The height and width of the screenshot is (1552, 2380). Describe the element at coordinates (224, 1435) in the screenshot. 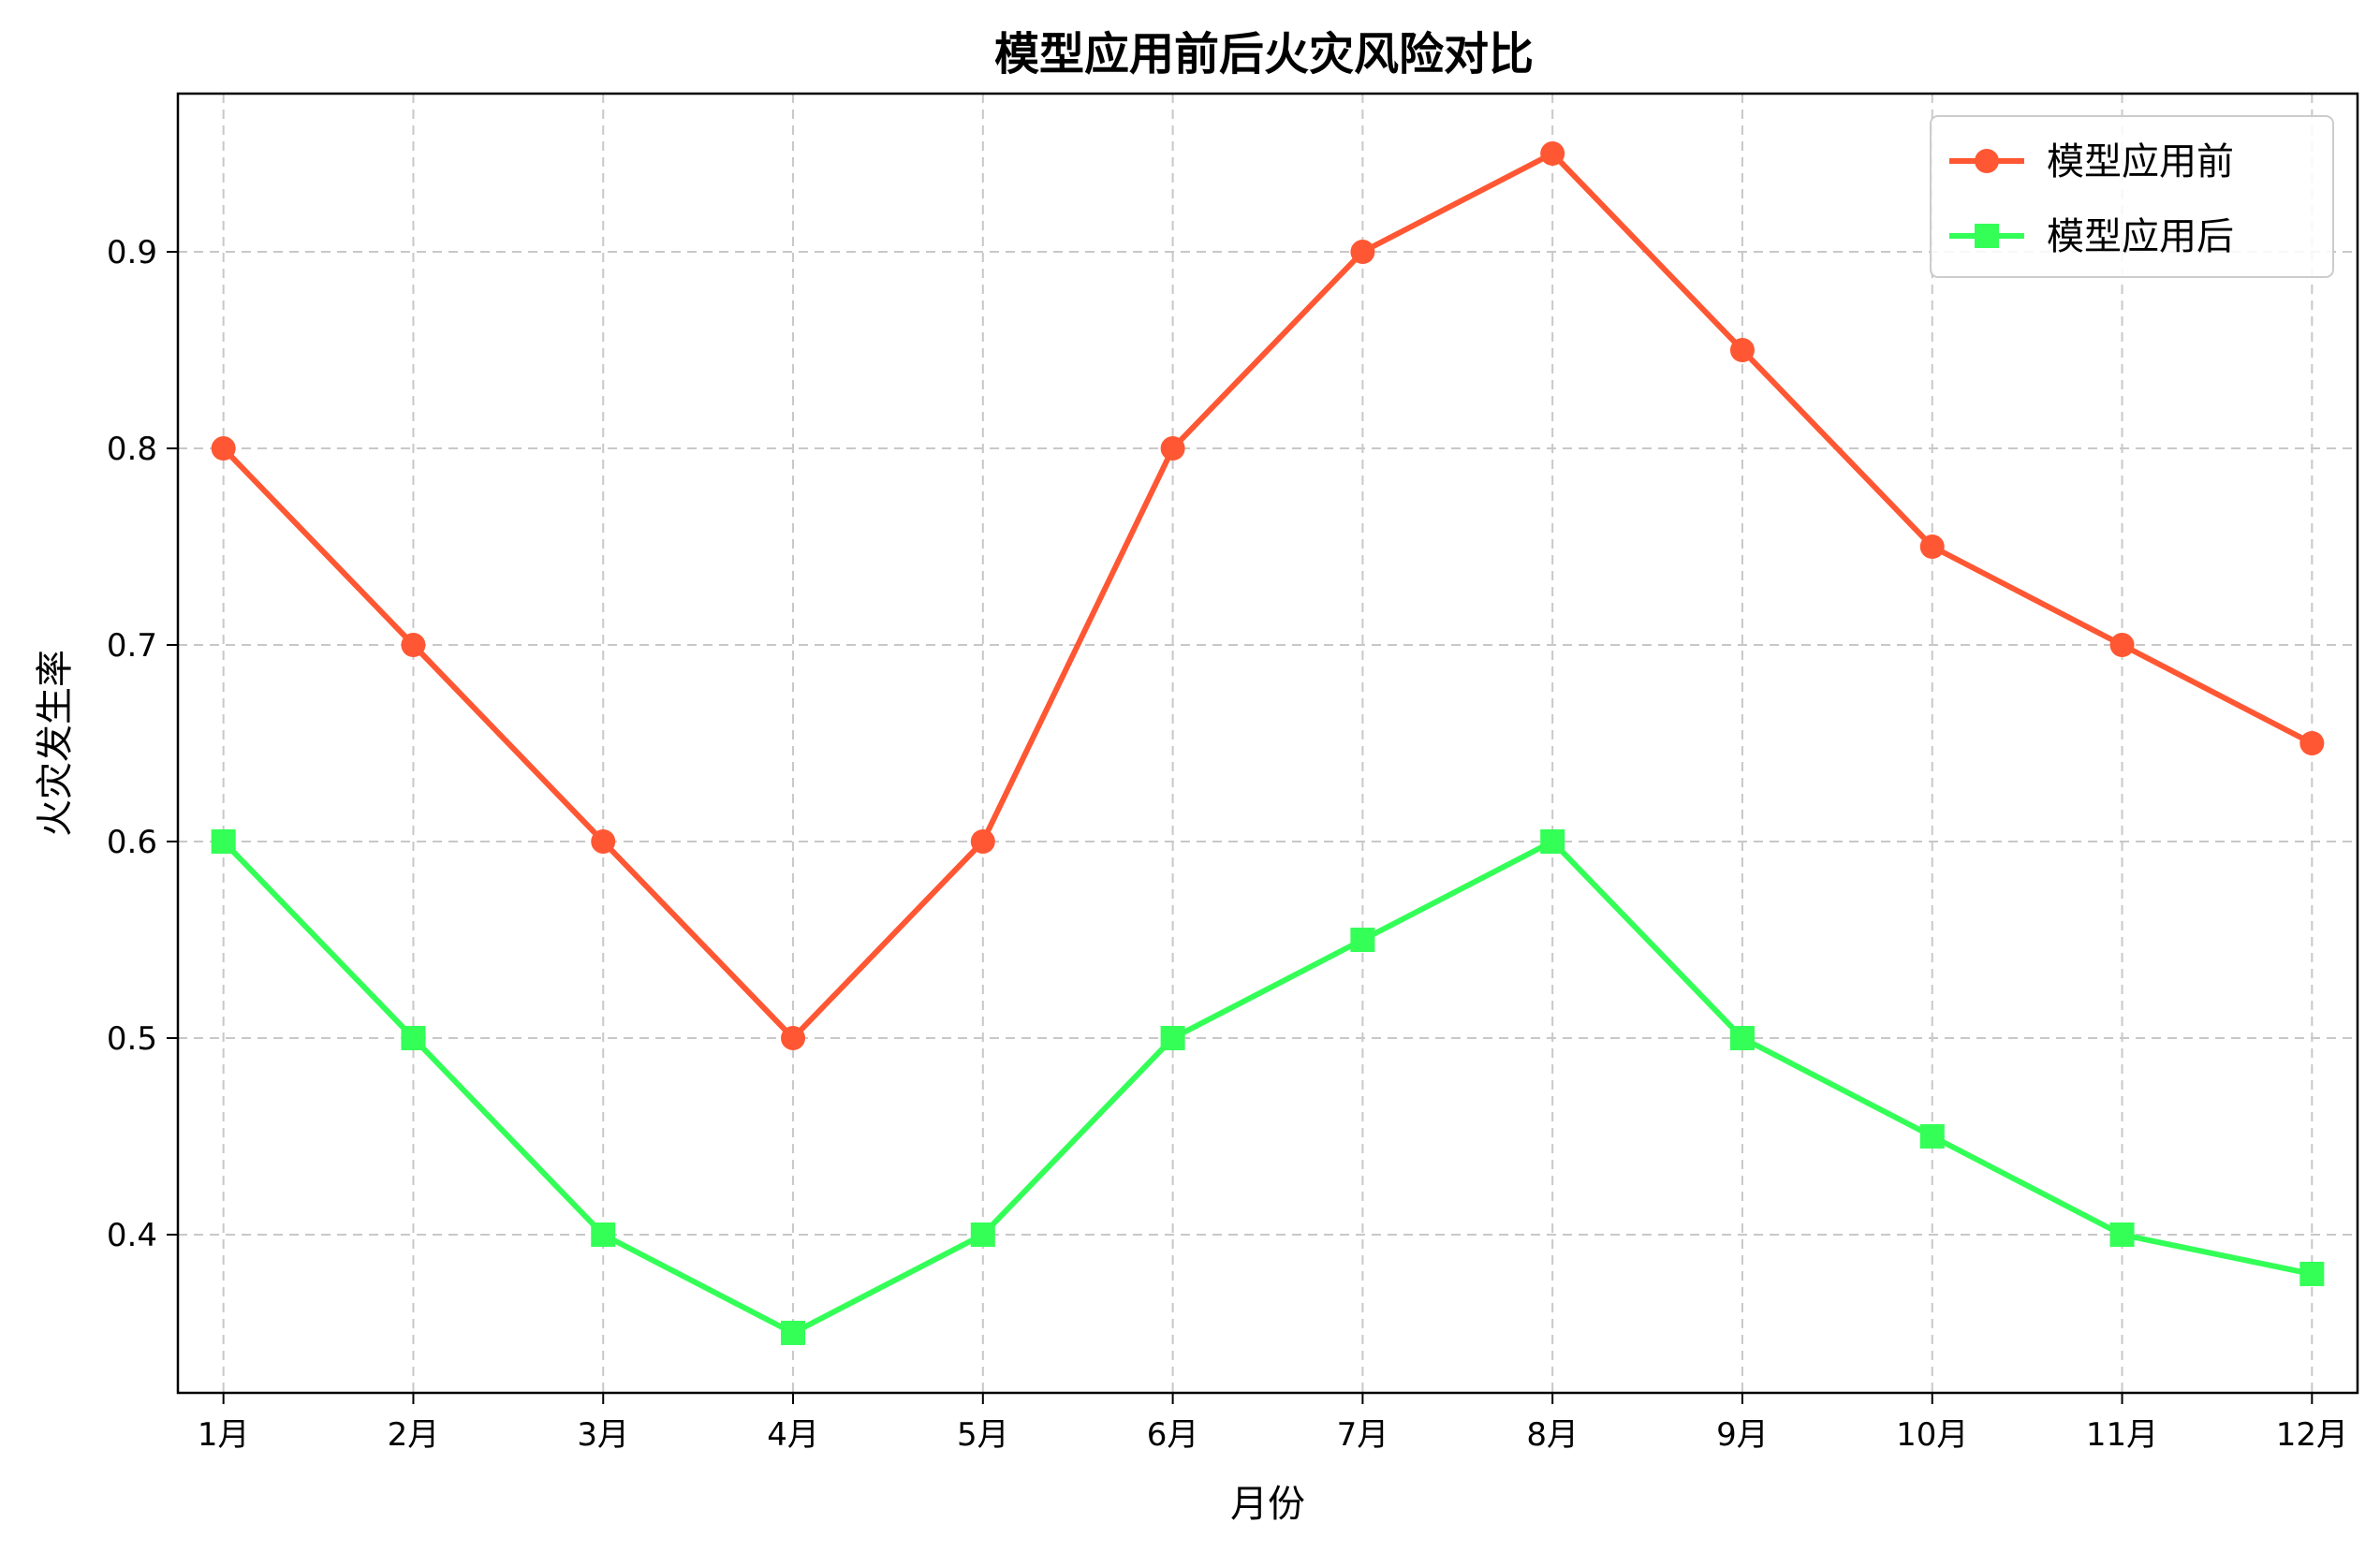

I see `x-tick-label: 1月` at that location.